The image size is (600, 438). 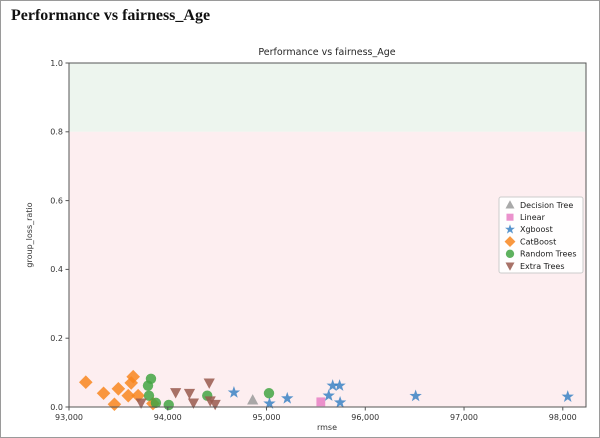 What do you see at coordinates (546, 205) in the screenshot?
I see `legend-item-label: Decision Tree` at bounding box center [546, 205].